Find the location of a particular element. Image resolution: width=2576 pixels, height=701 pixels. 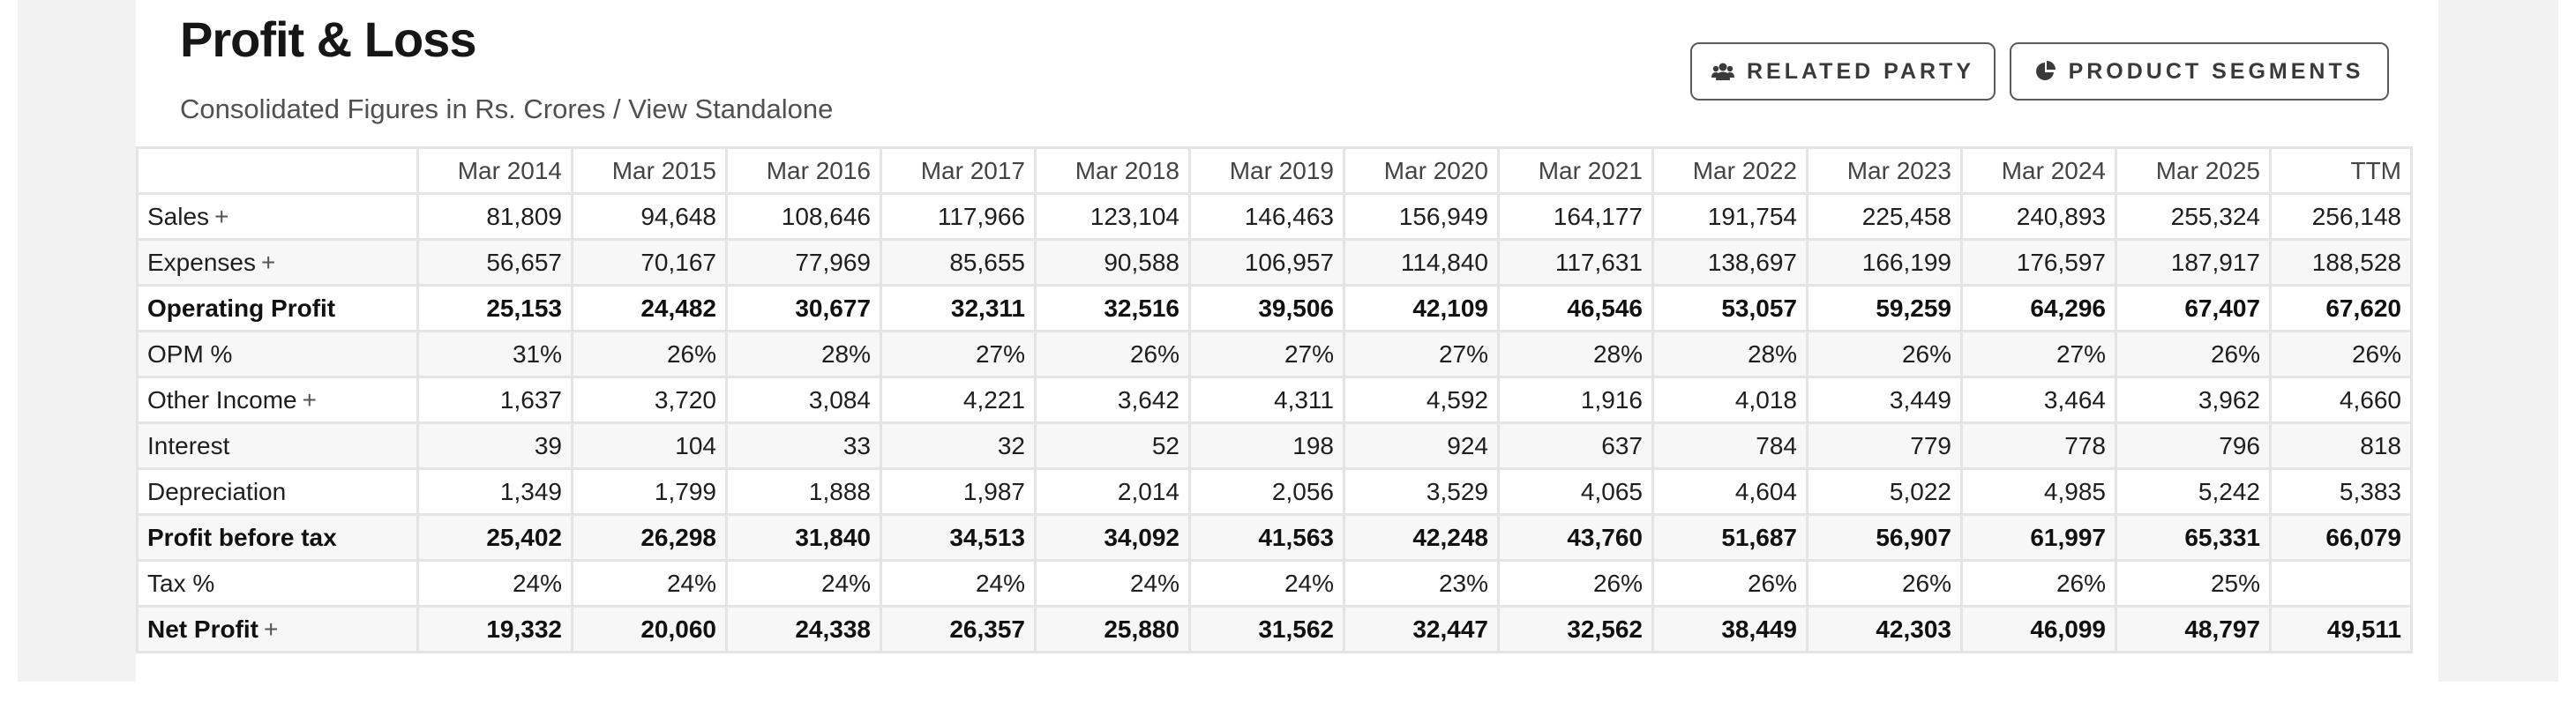

related-party-label: RELATED PARTY is located at coordinates (1861, 71).